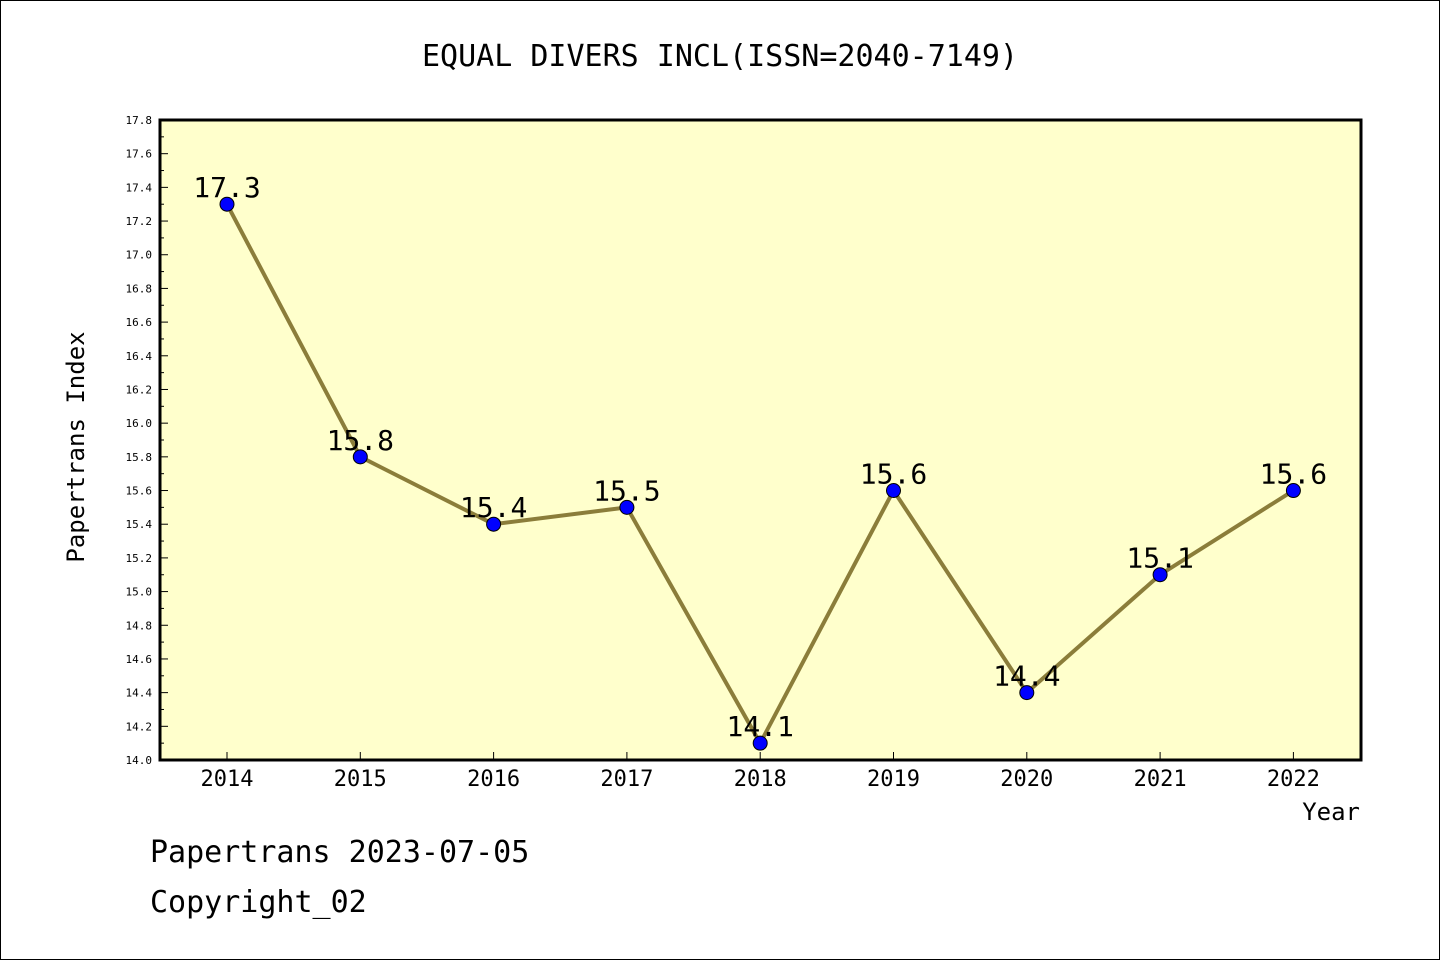  I want to click on data-label: 17.3, so click(226, 187).